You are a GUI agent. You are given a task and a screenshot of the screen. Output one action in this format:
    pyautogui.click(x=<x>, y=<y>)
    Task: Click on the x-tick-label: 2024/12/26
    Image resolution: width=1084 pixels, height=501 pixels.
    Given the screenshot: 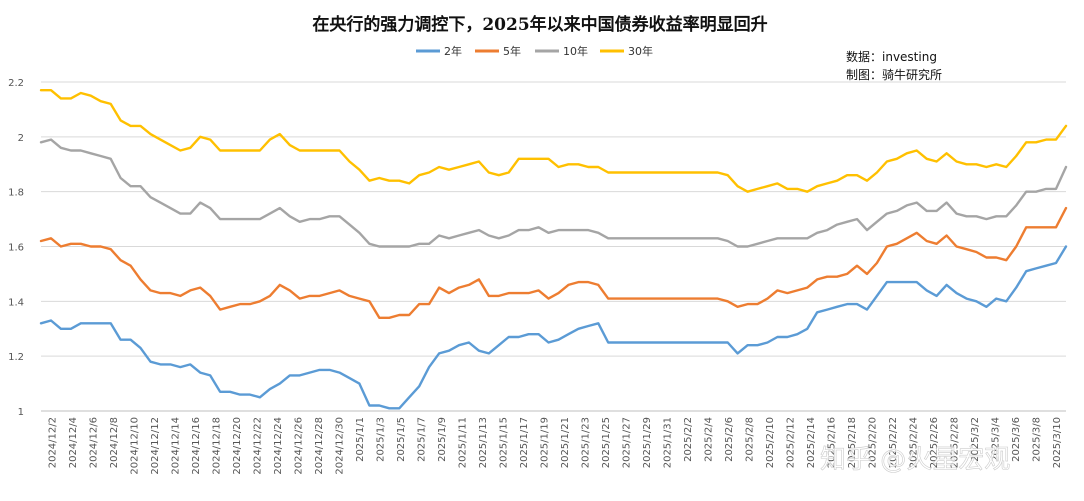 What is the action you would take?
    pyautogui.click(x=298, y=446)
    